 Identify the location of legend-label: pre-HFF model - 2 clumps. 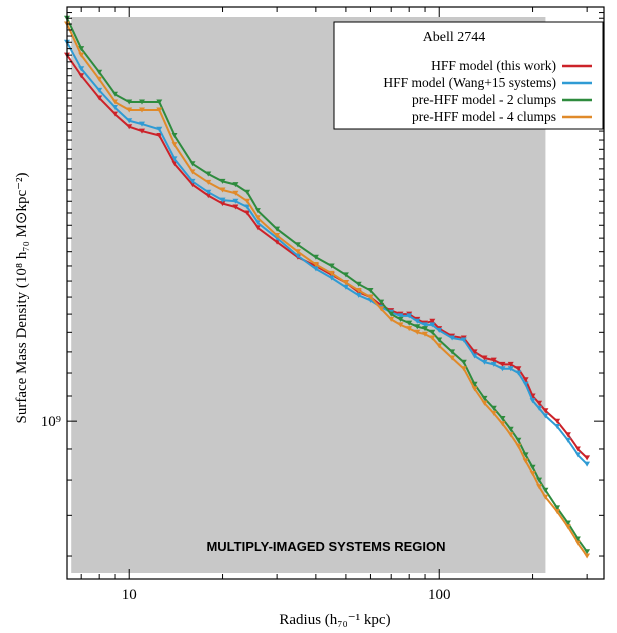
(484, 99).